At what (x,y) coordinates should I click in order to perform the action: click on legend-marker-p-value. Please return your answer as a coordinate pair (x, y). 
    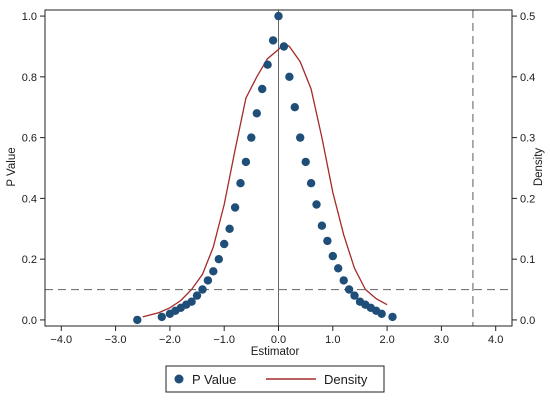
    Looking at the image, I should click on (179, 379).